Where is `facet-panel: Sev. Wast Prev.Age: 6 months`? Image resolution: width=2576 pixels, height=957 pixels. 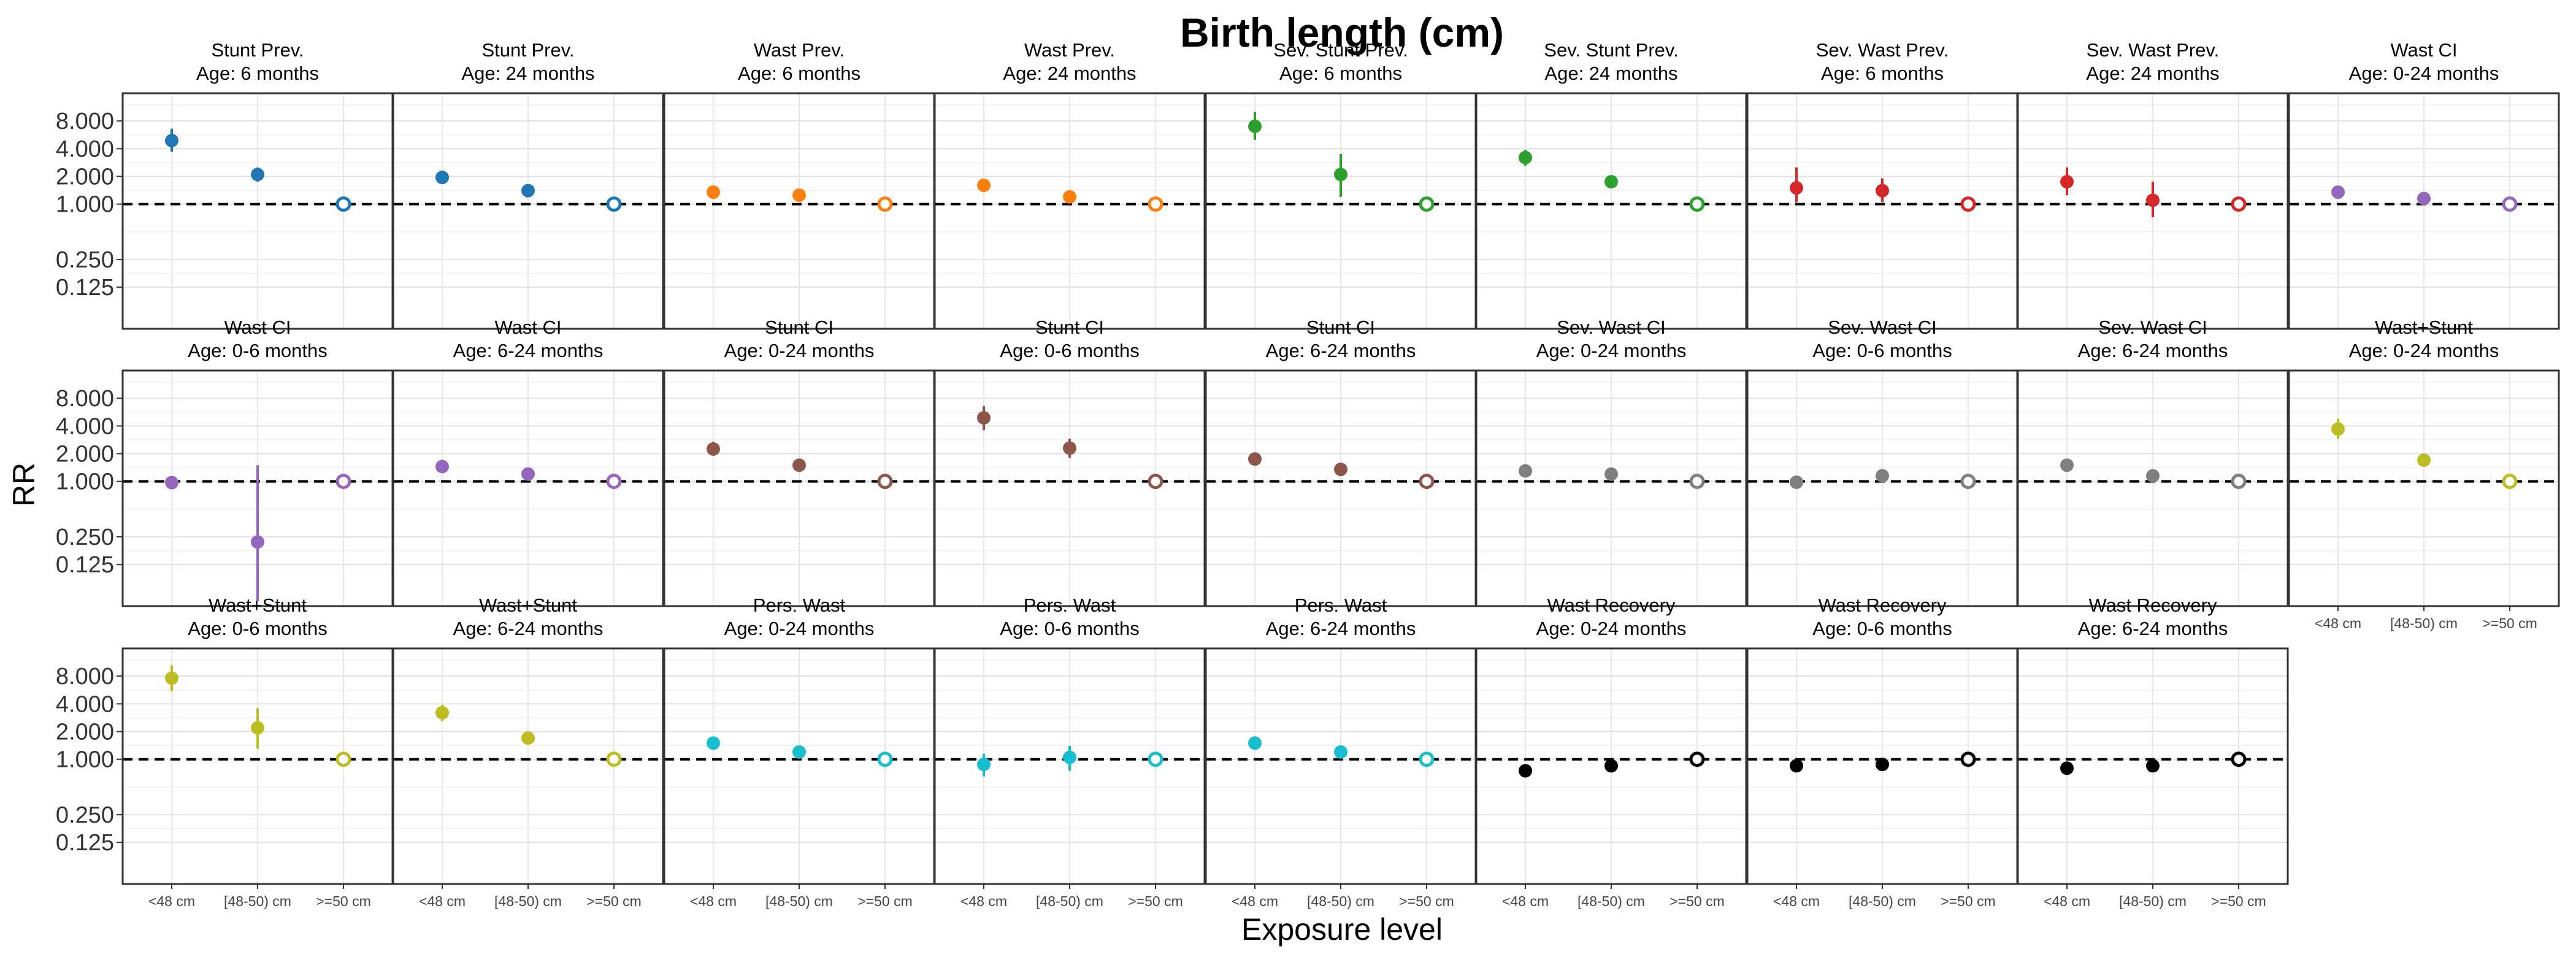
facet-panel: Sev. Wast Prev.Age: 6 months is located at coordinates (1882, 185).